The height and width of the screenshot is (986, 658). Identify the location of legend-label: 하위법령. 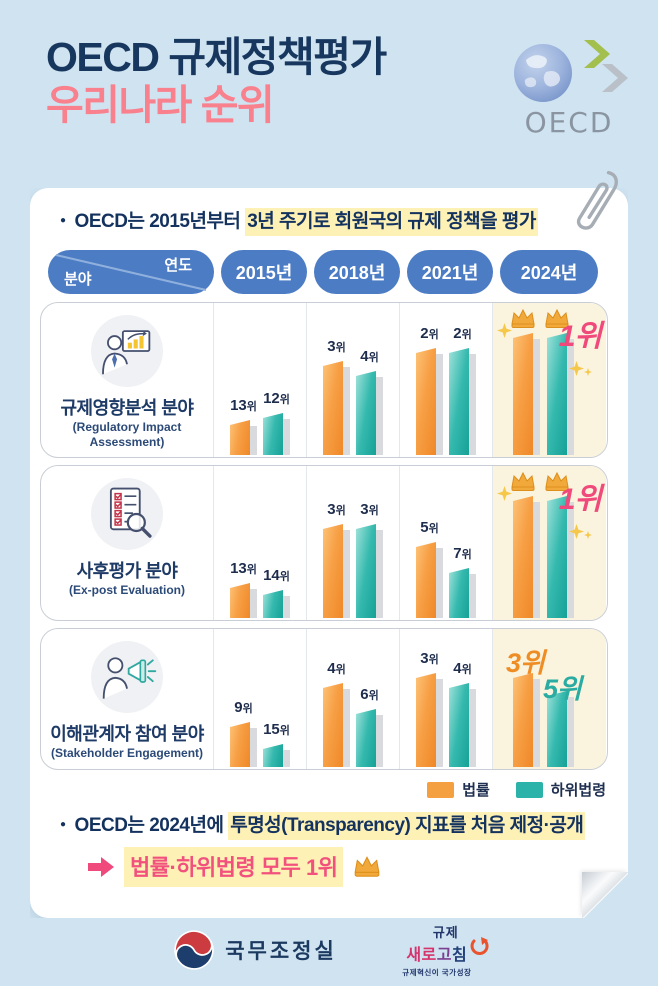
(578, 790).